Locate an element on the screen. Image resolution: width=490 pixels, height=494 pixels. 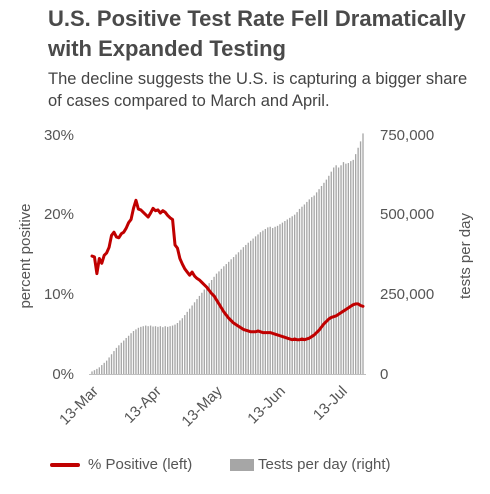
legend-line-swatch is located at coordinates (65, 464).